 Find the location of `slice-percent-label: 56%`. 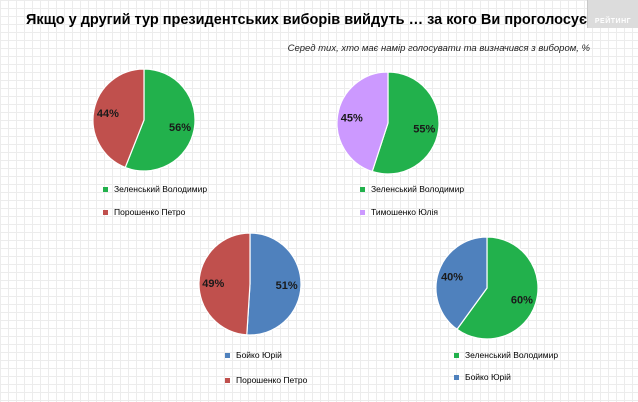

slice-percent-label: 56% is located at coordinates (180, 128).